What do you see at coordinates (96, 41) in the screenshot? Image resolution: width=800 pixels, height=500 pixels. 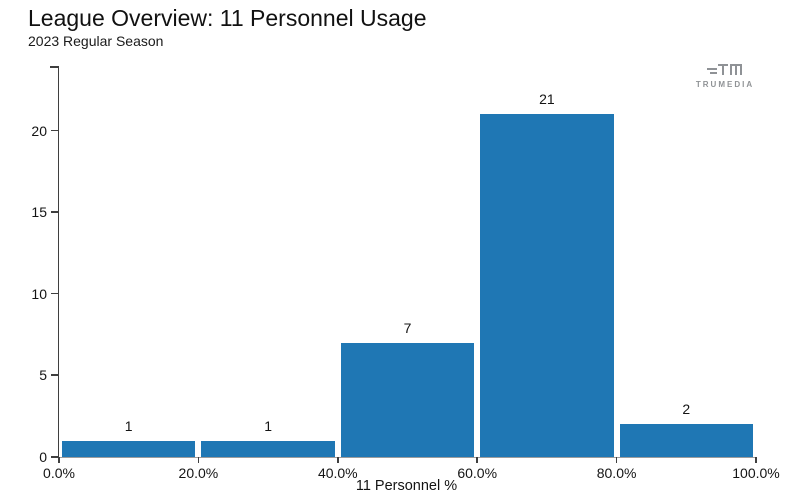 I see `page-subtitle: 2023 Regular Season` at bounding box center [96, 41].